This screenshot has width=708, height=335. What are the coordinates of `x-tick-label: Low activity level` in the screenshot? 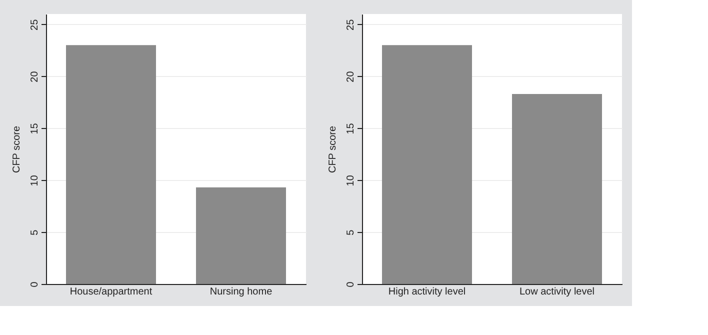 It's located at (557, 292).